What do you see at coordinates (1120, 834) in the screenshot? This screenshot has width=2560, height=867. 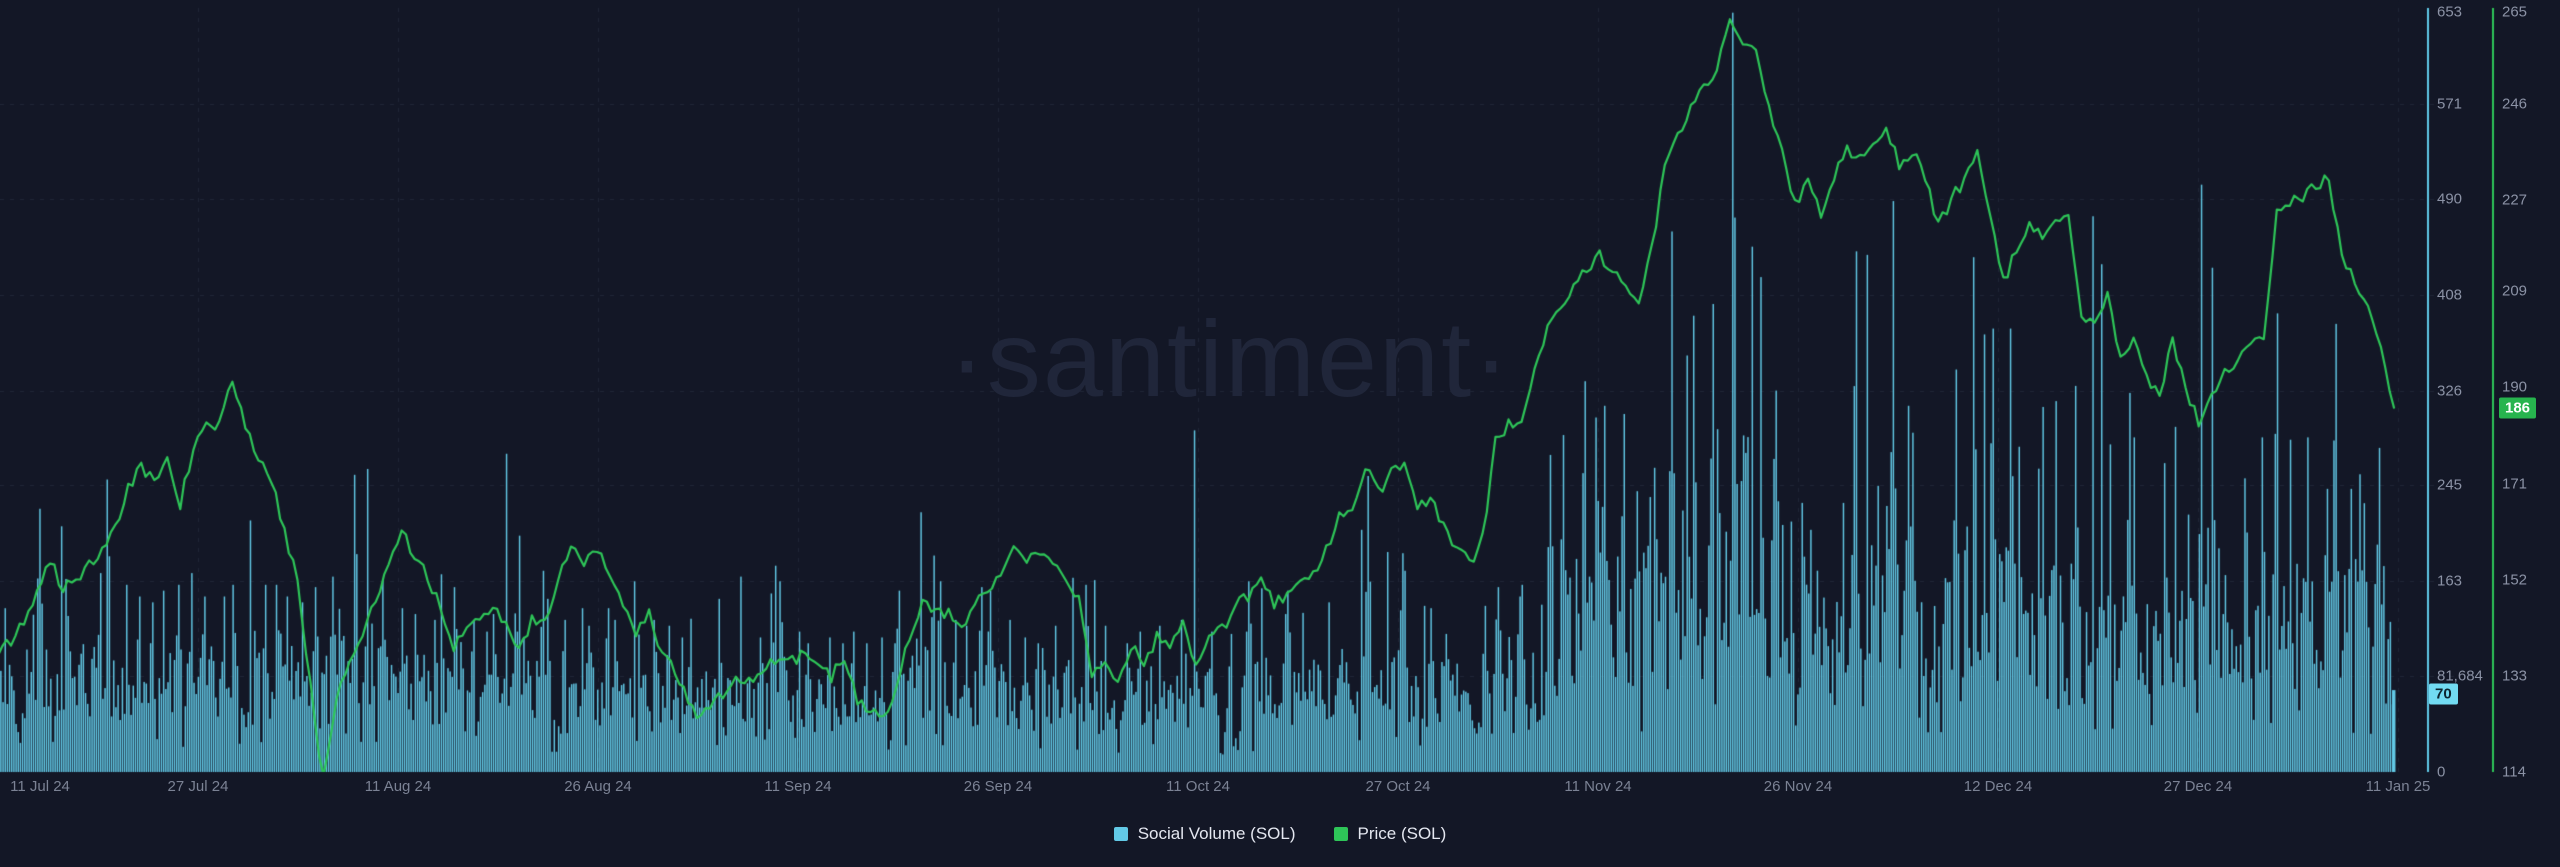 I see `social-volume-swatch-icon` at bounding box center [1120, 834].